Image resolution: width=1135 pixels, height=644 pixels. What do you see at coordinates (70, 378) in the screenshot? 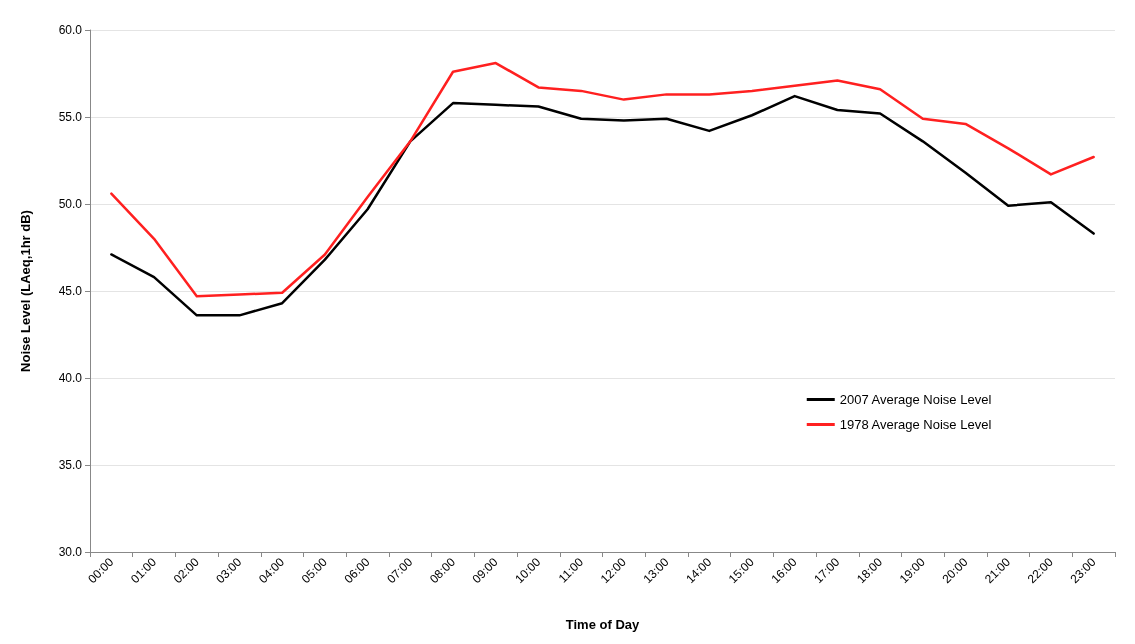
I see `y-tick-label: 40.0` at bounding box center [70, 378].